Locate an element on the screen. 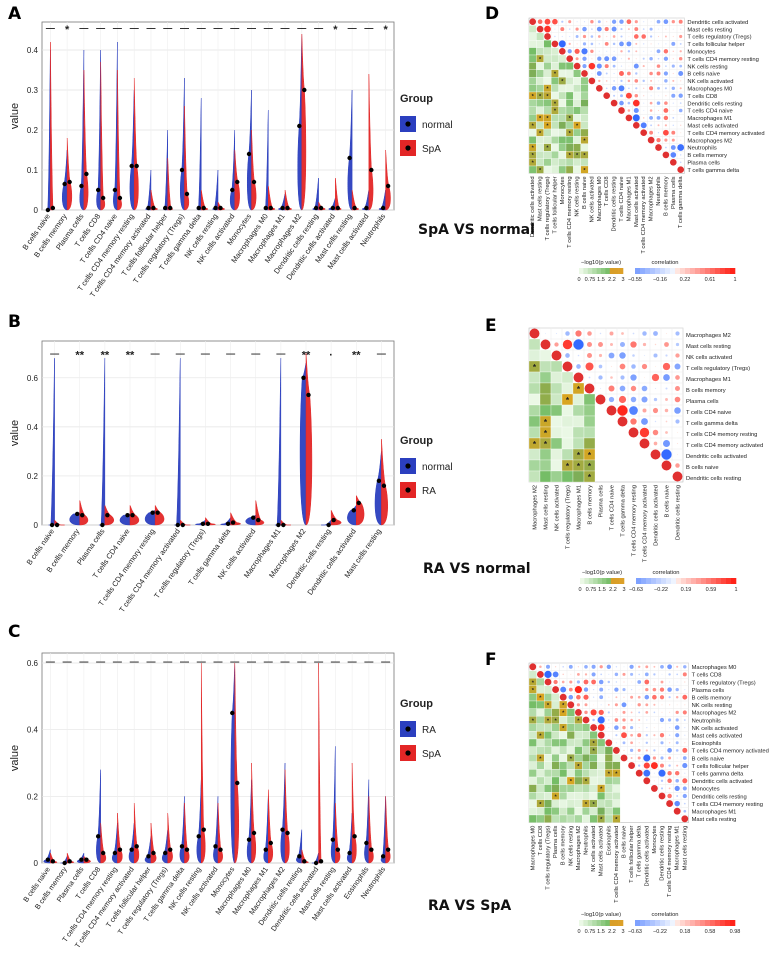 The width and height of the screenshot is (784, 958). median-point-b-dendritic-cells-activated is located at coordinates (358, 503).